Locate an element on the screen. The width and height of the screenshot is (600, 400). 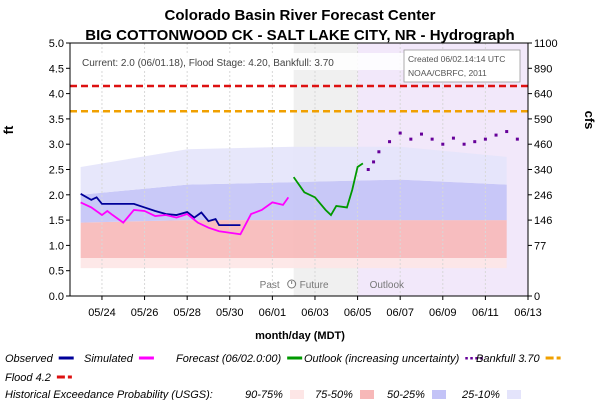
x-tick-label: 06/13 is located at coordinates (528, 313).